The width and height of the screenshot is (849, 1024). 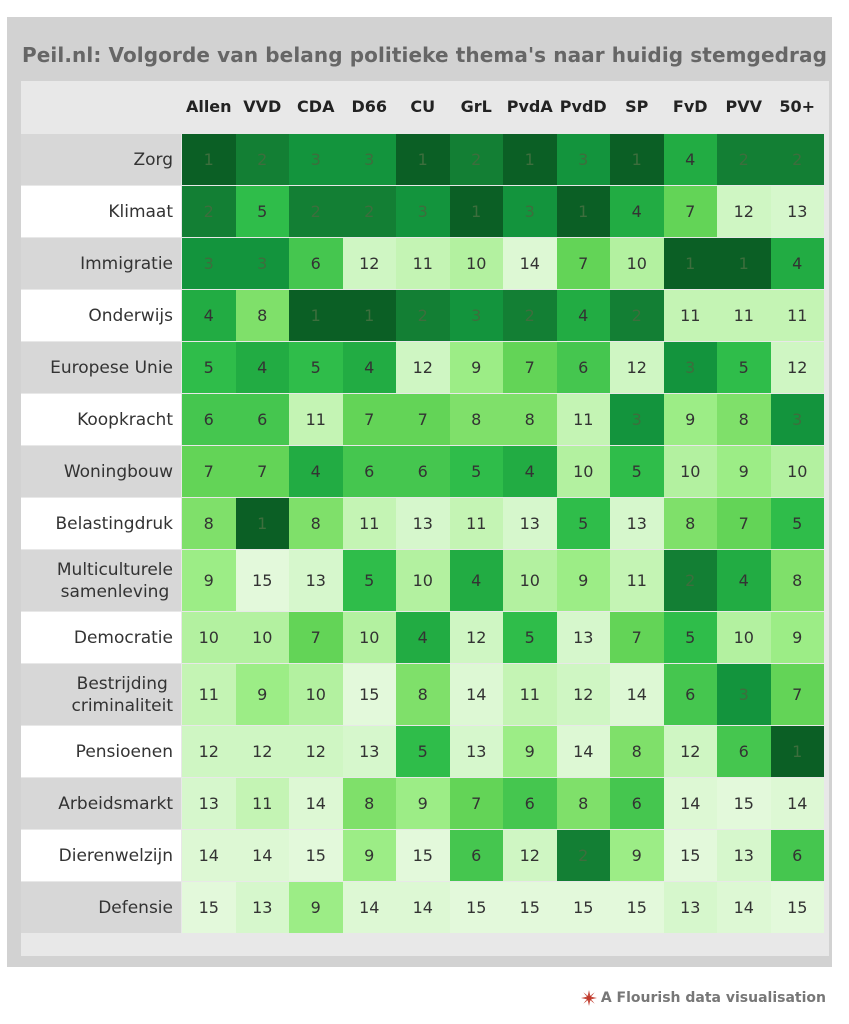 What do you see at coordinates (690, 106) in the screenshot?
I see `column-header-fvd: FvD` at bounding box center [690, 106].